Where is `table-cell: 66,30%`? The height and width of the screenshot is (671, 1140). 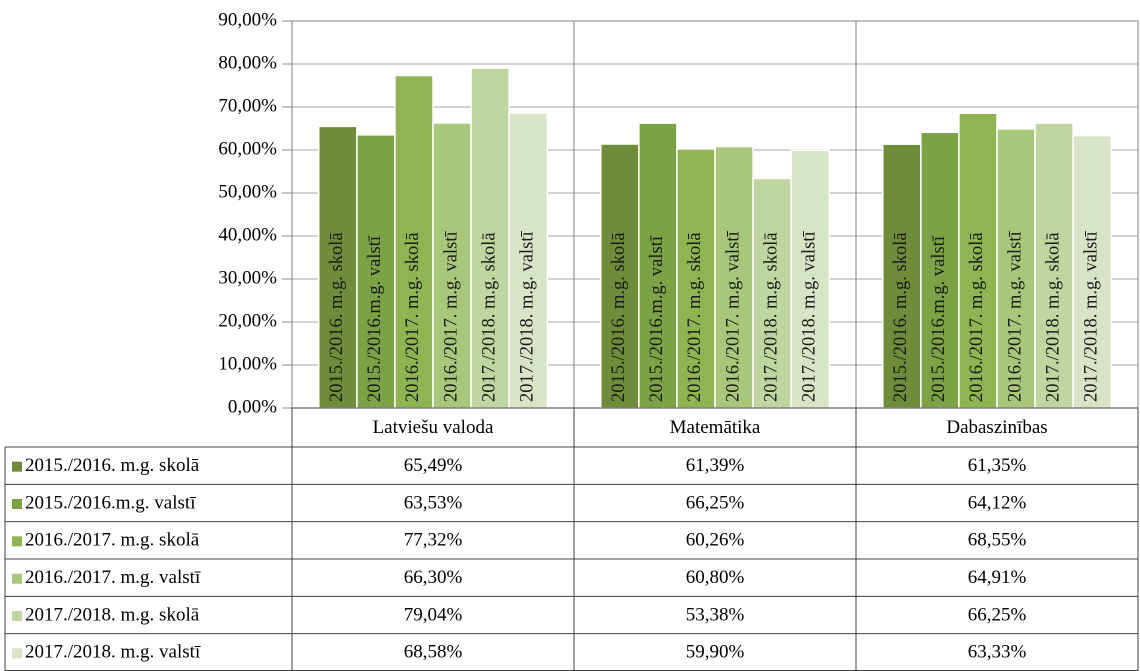 table-cell: 66,30% is located at coordinates (433, 577).